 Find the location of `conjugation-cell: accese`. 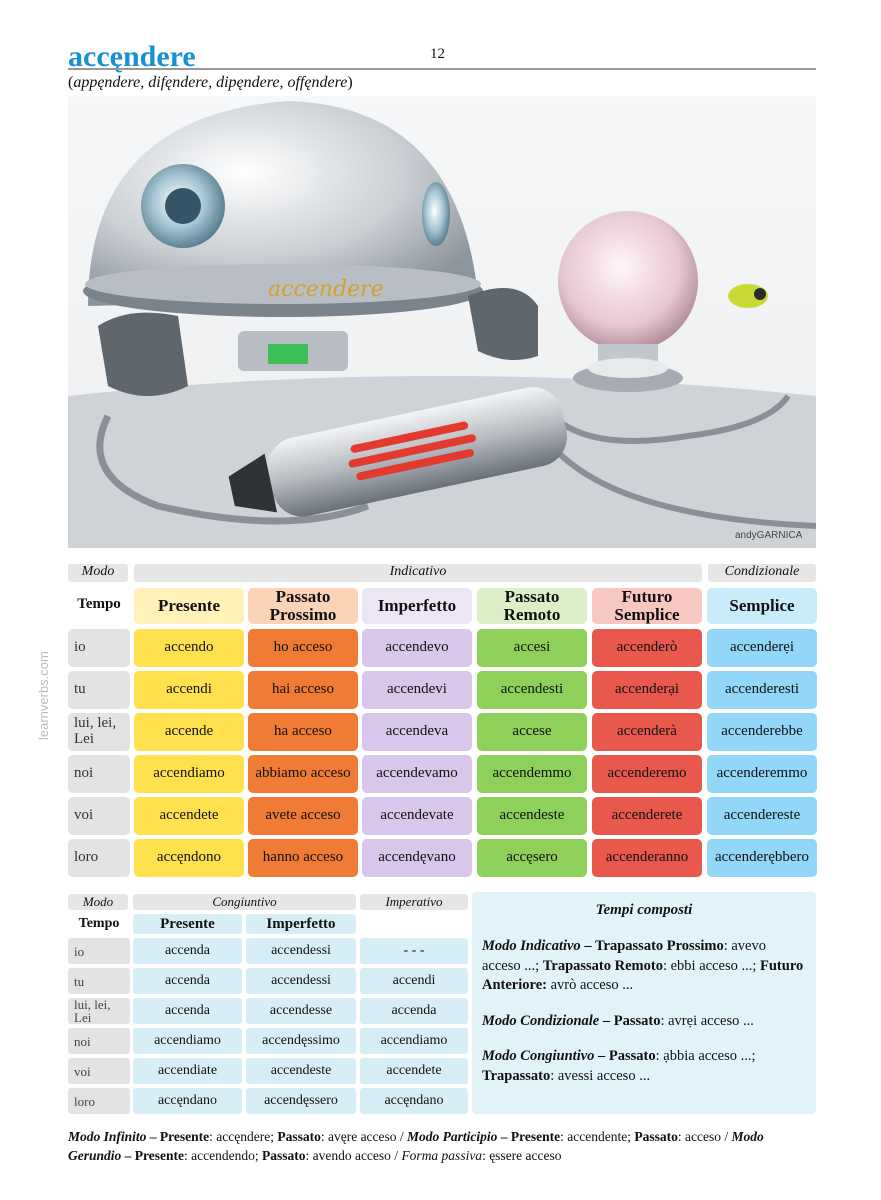

conjugation-cell: accese is located at coordinates (532, 732).